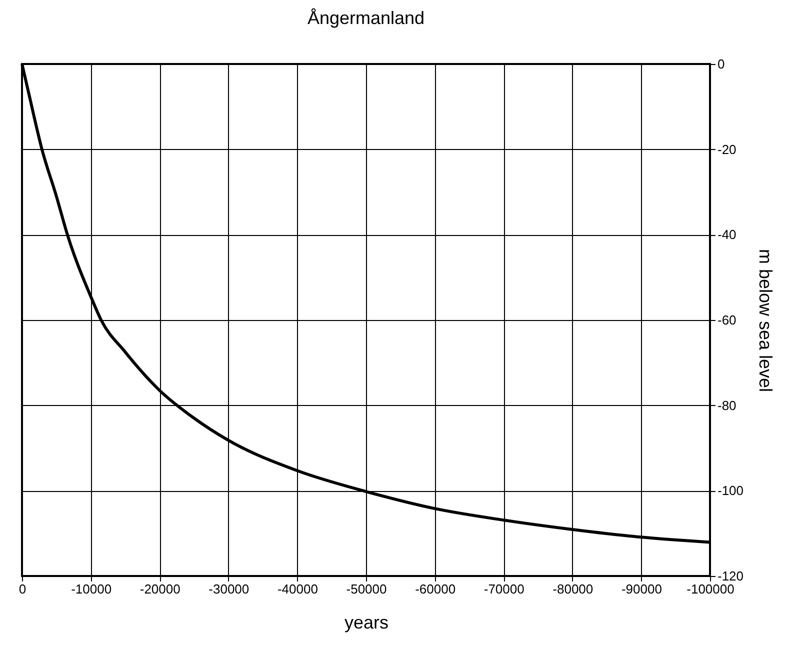 Image resolution: width=789 pixels, height=656 pixels. Describe the element at coordinates (504, 589) in the screenshot. I see `x-tick-label: -70000` at that location.